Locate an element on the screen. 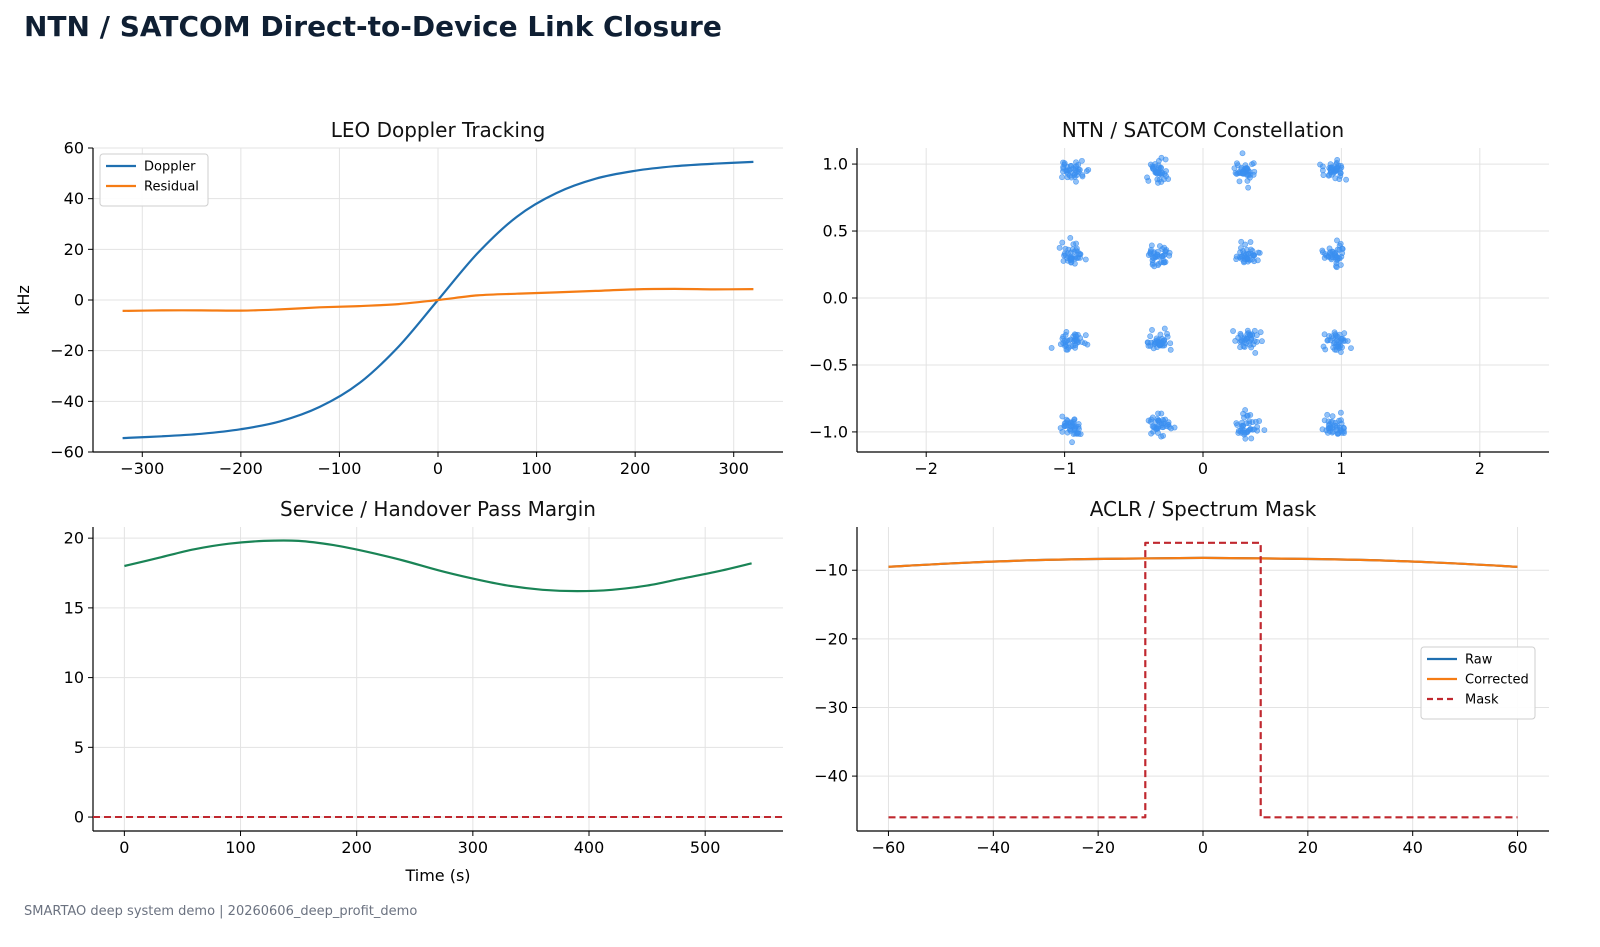 Image resolution: width=1600 pixels, height=947 pixels. residual-line is located at coordinates (438, 299).